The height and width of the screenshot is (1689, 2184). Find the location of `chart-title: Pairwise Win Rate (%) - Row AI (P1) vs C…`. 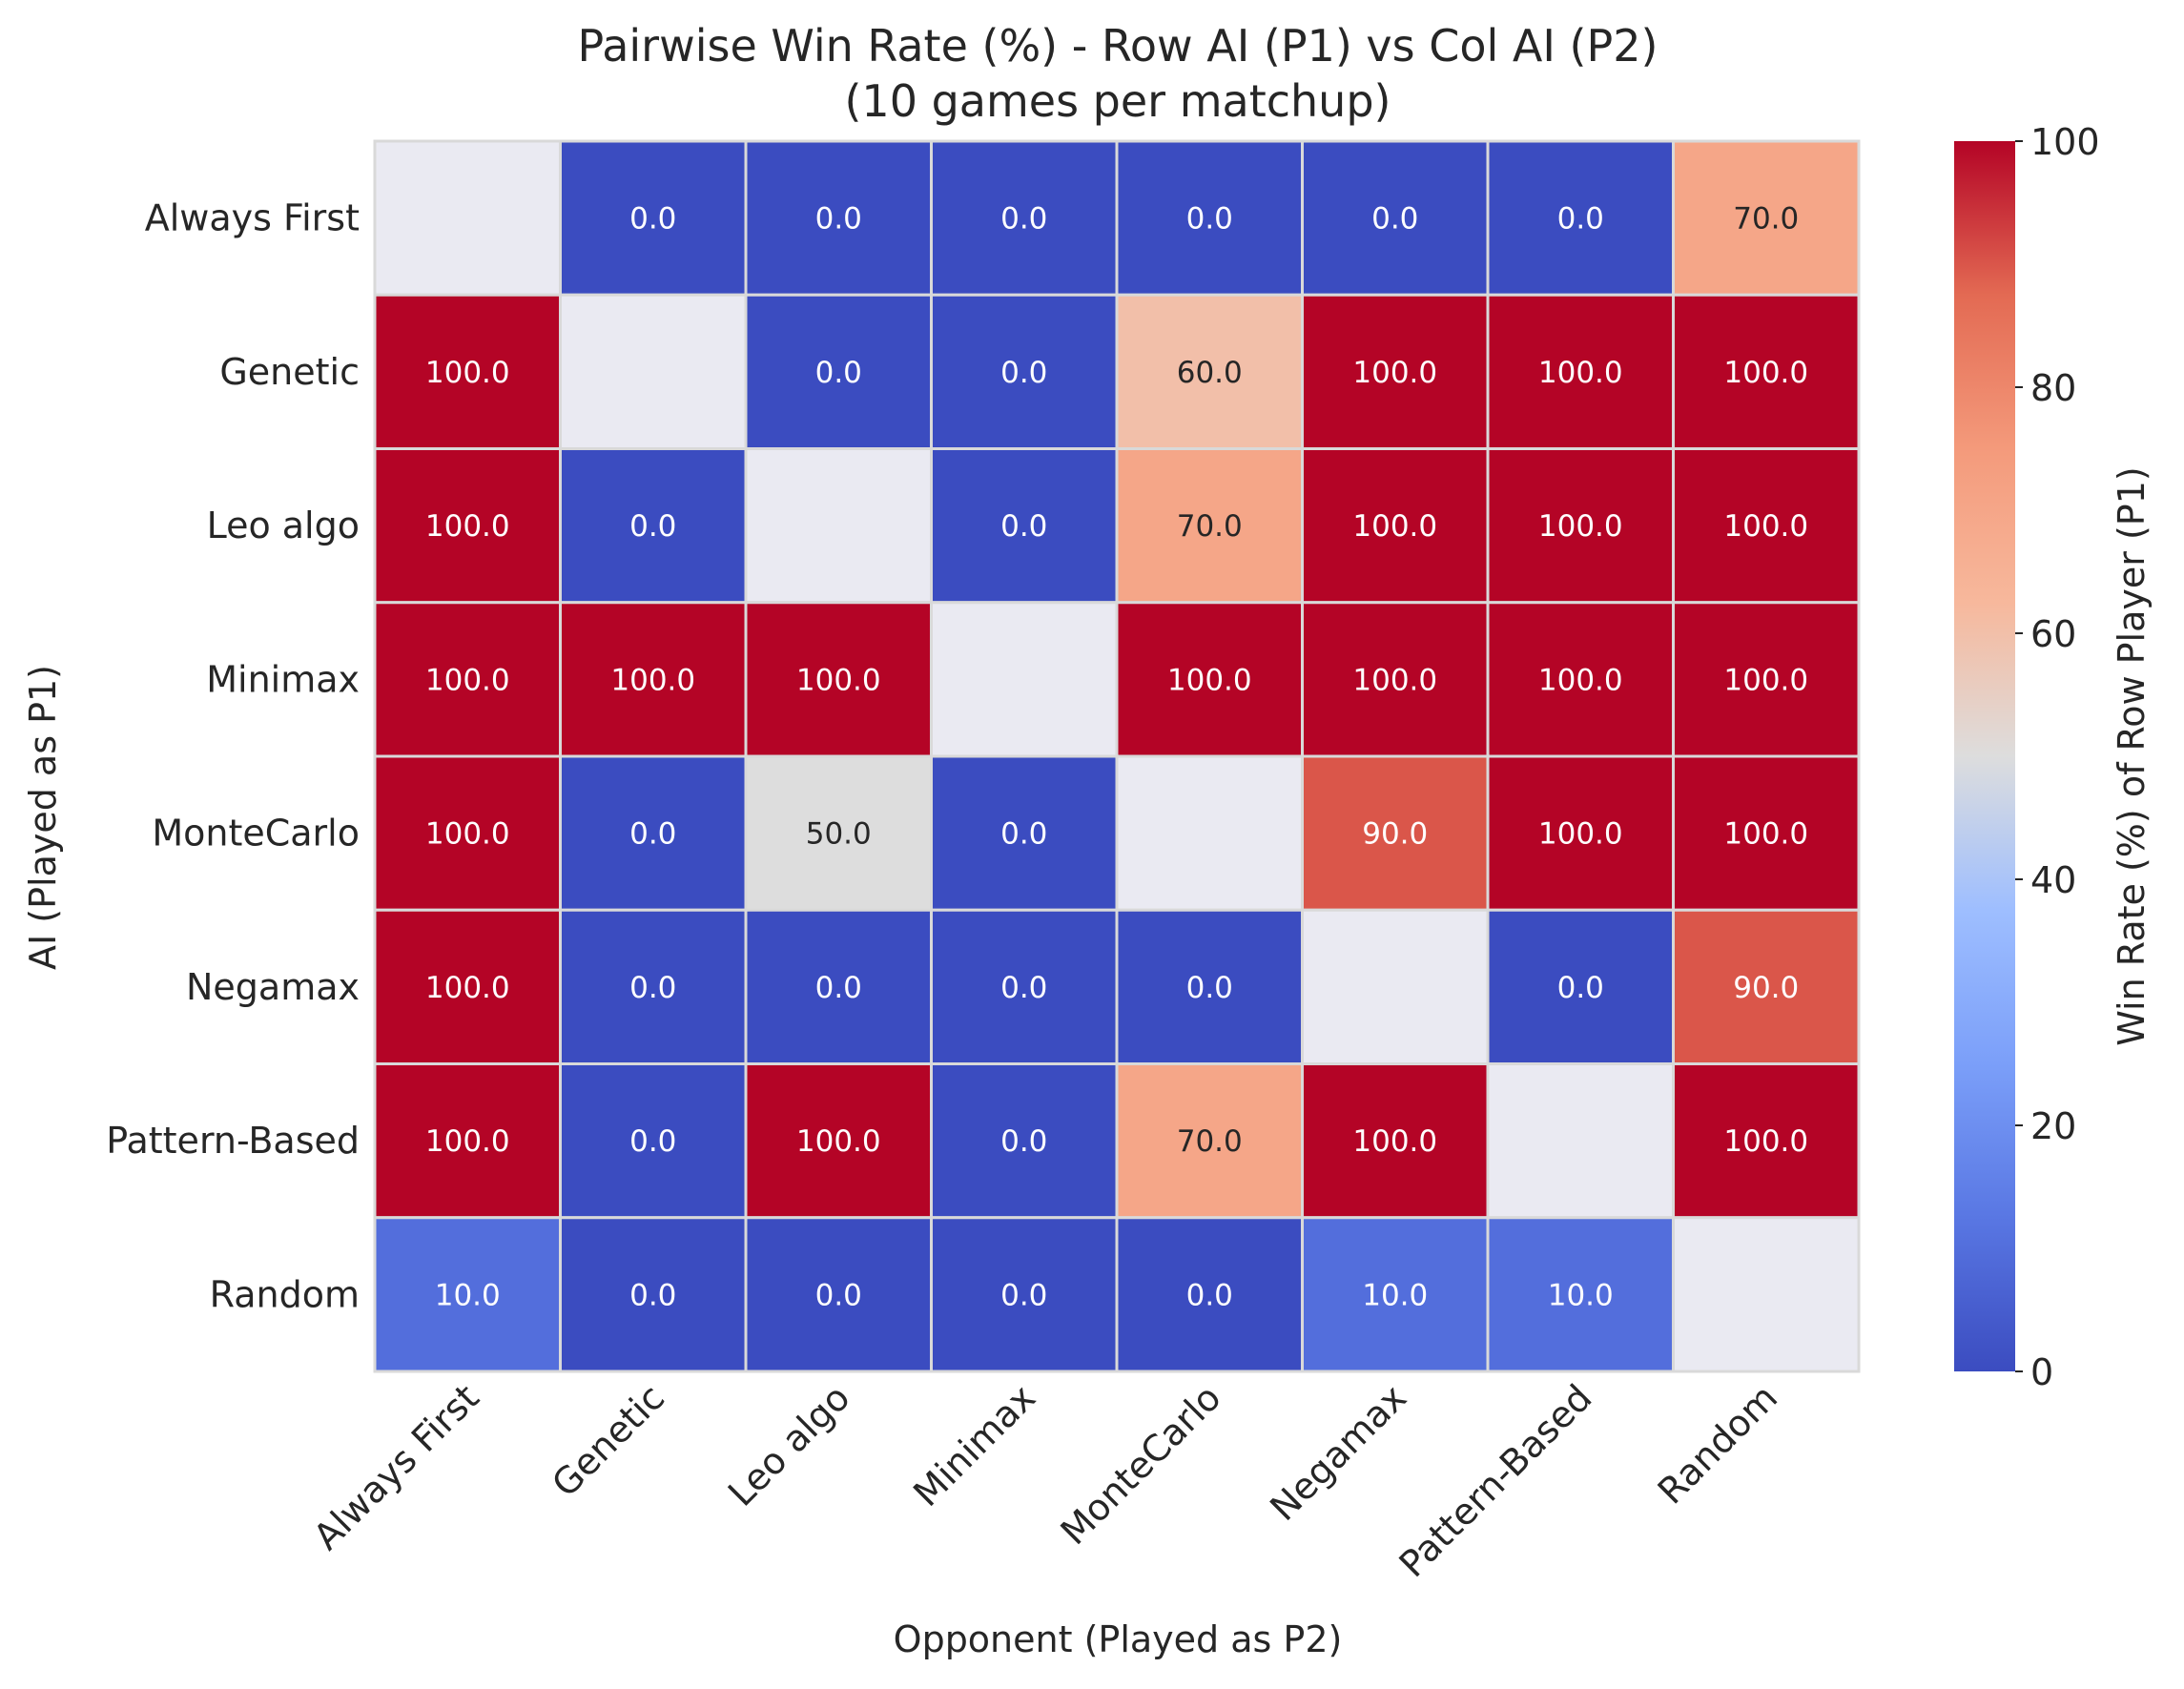

chart-title: Pairwise Win Rate (%) - Row AI (P1) vs C… is located at coordinates (1119, 46).